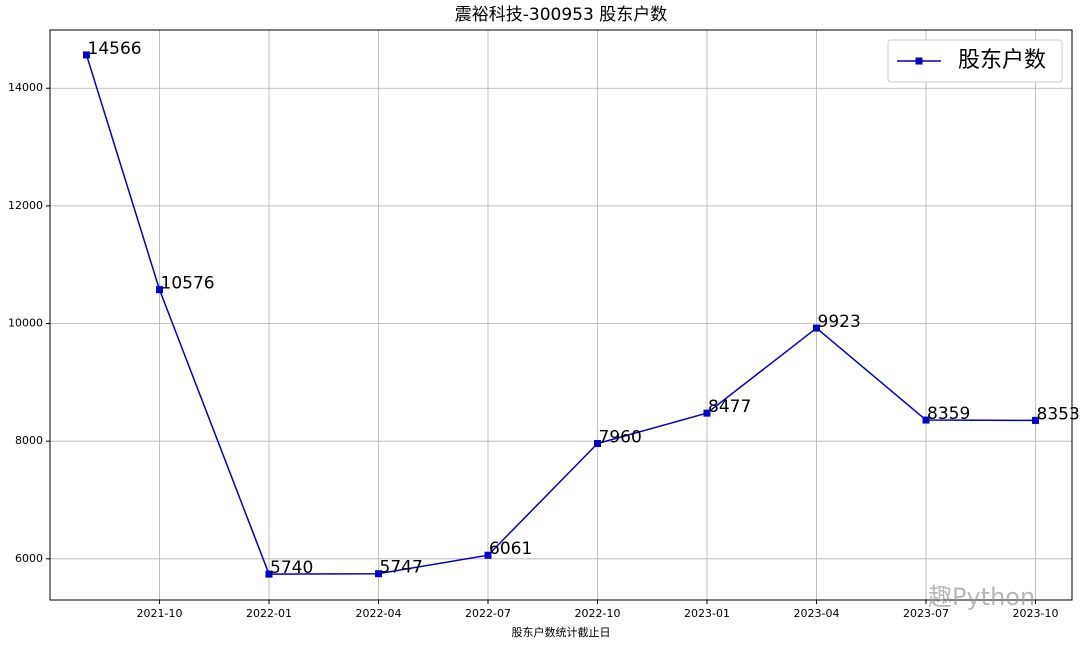 The image size is (1080, 647). What do you see at coordinates (29, 440) in the screenshot?
I see `y-tick-label: 8000` at bounding box center [29, 440].